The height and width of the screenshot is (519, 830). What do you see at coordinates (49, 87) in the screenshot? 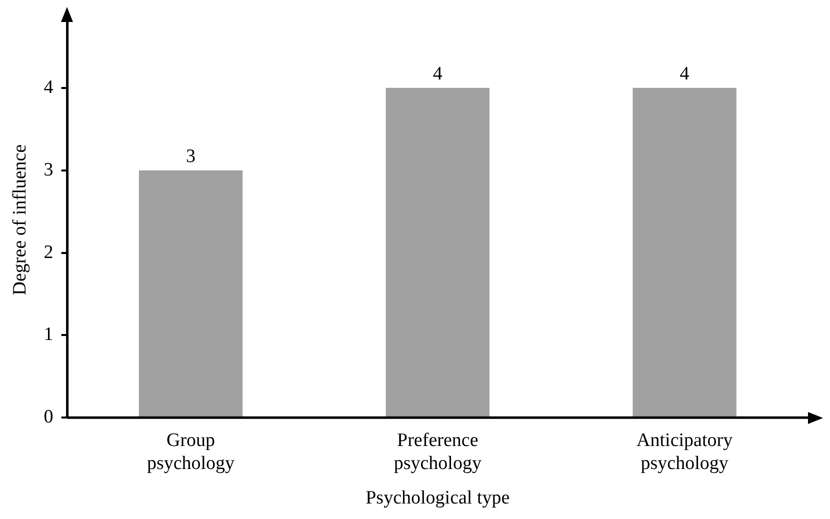
I see `y-tick-label: 4` at bounding box center [49, 87].